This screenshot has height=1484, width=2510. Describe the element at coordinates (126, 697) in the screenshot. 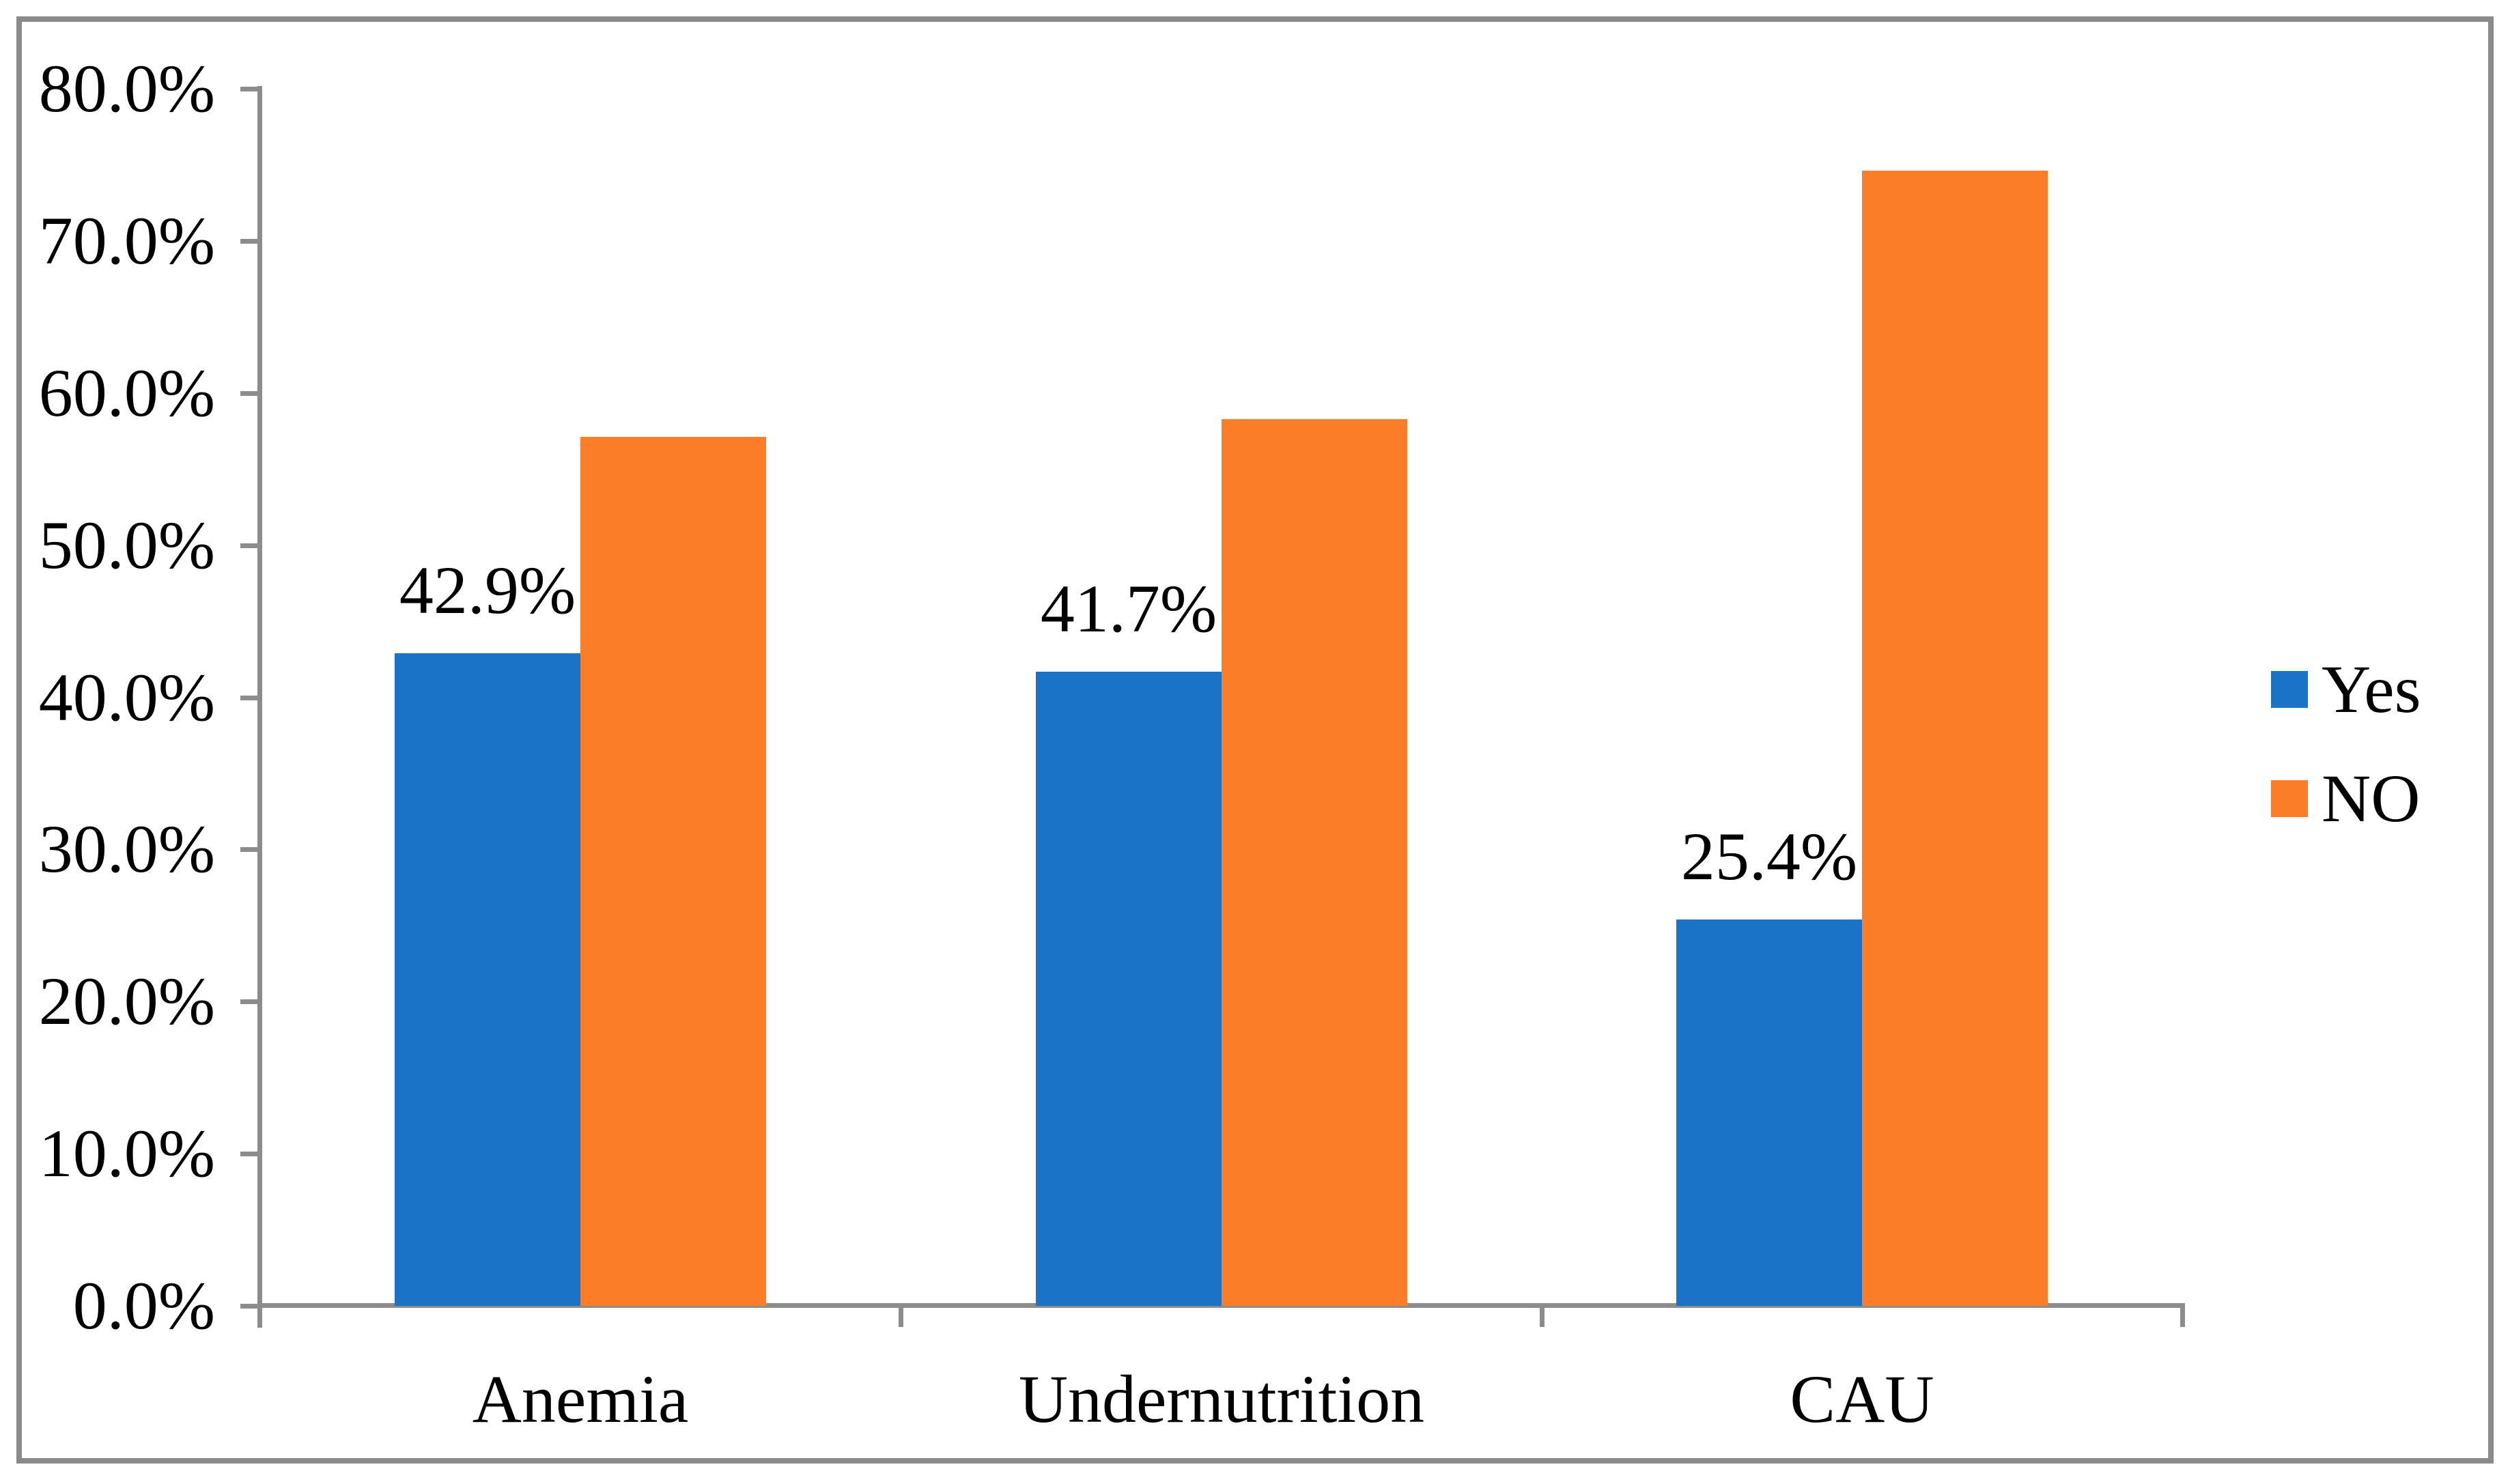

I see `y-tick-label: 40.0%` at that location.